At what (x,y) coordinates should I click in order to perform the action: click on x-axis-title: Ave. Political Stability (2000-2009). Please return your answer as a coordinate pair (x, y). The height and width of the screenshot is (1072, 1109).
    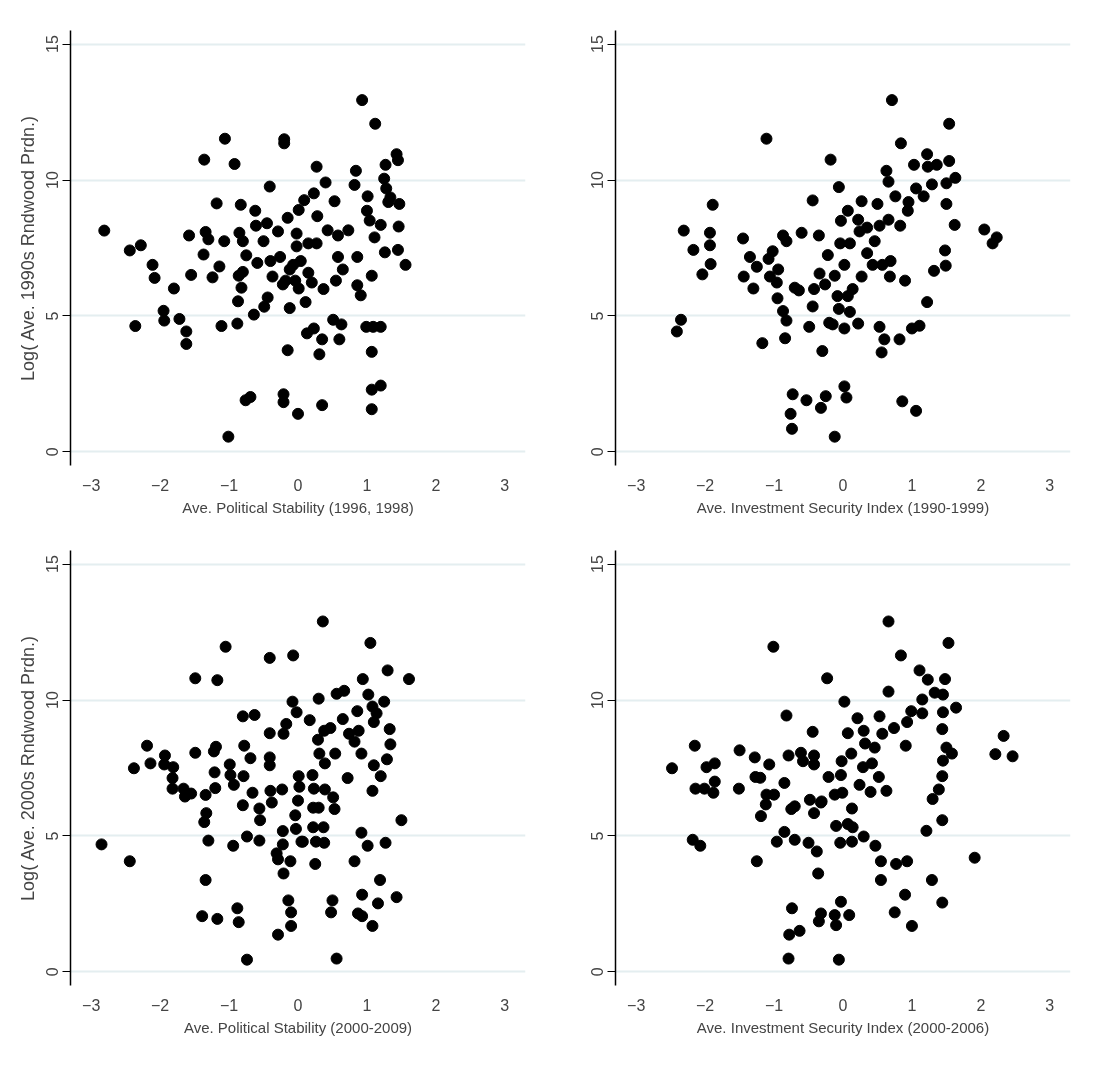
    Looking at the image, I should click on (298, 1027).